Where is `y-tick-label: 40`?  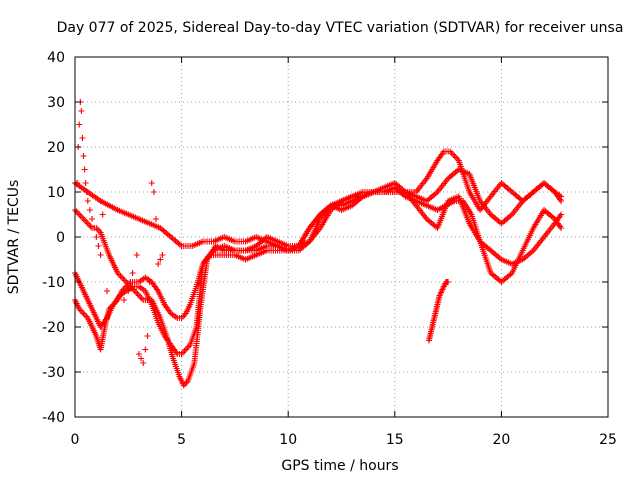
y-tick-label: 40 is located at coordinates (56, 58).